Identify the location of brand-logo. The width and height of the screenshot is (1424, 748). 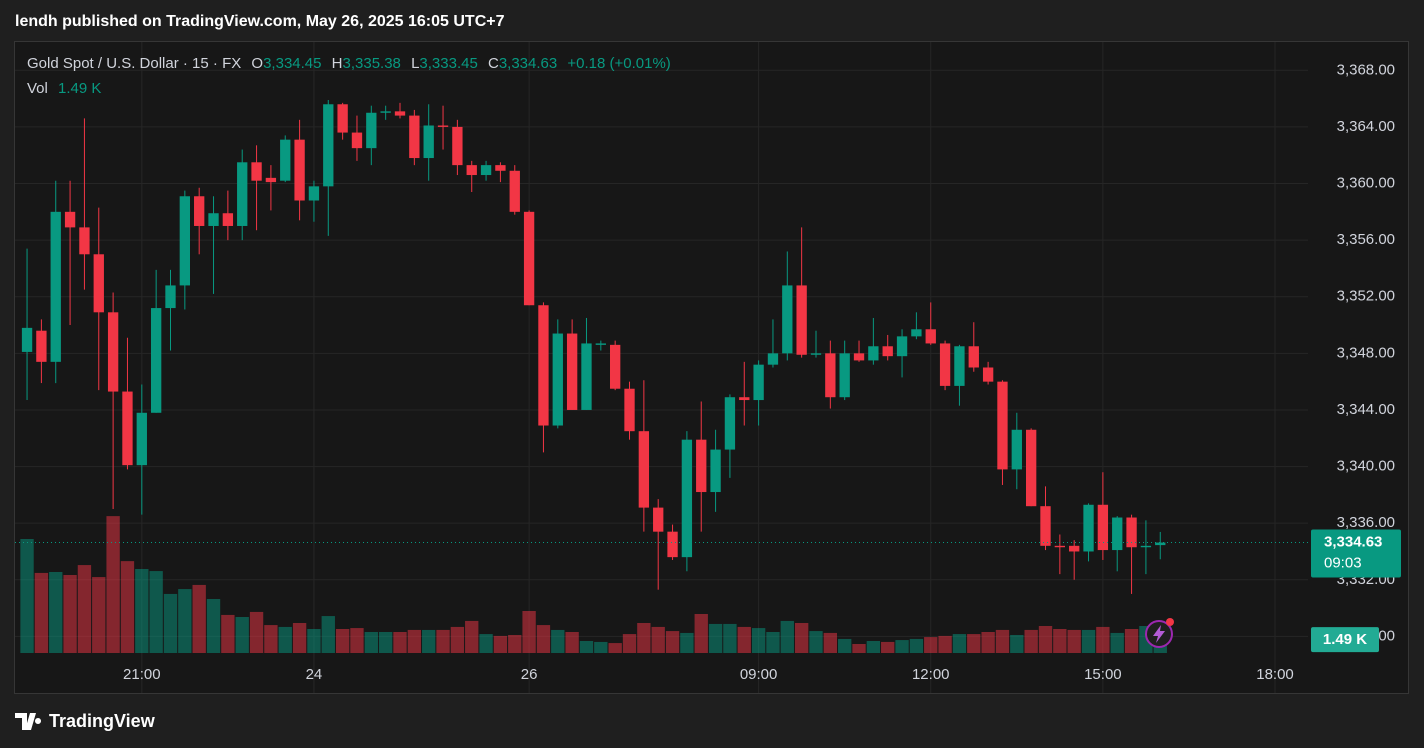
(28, 721).